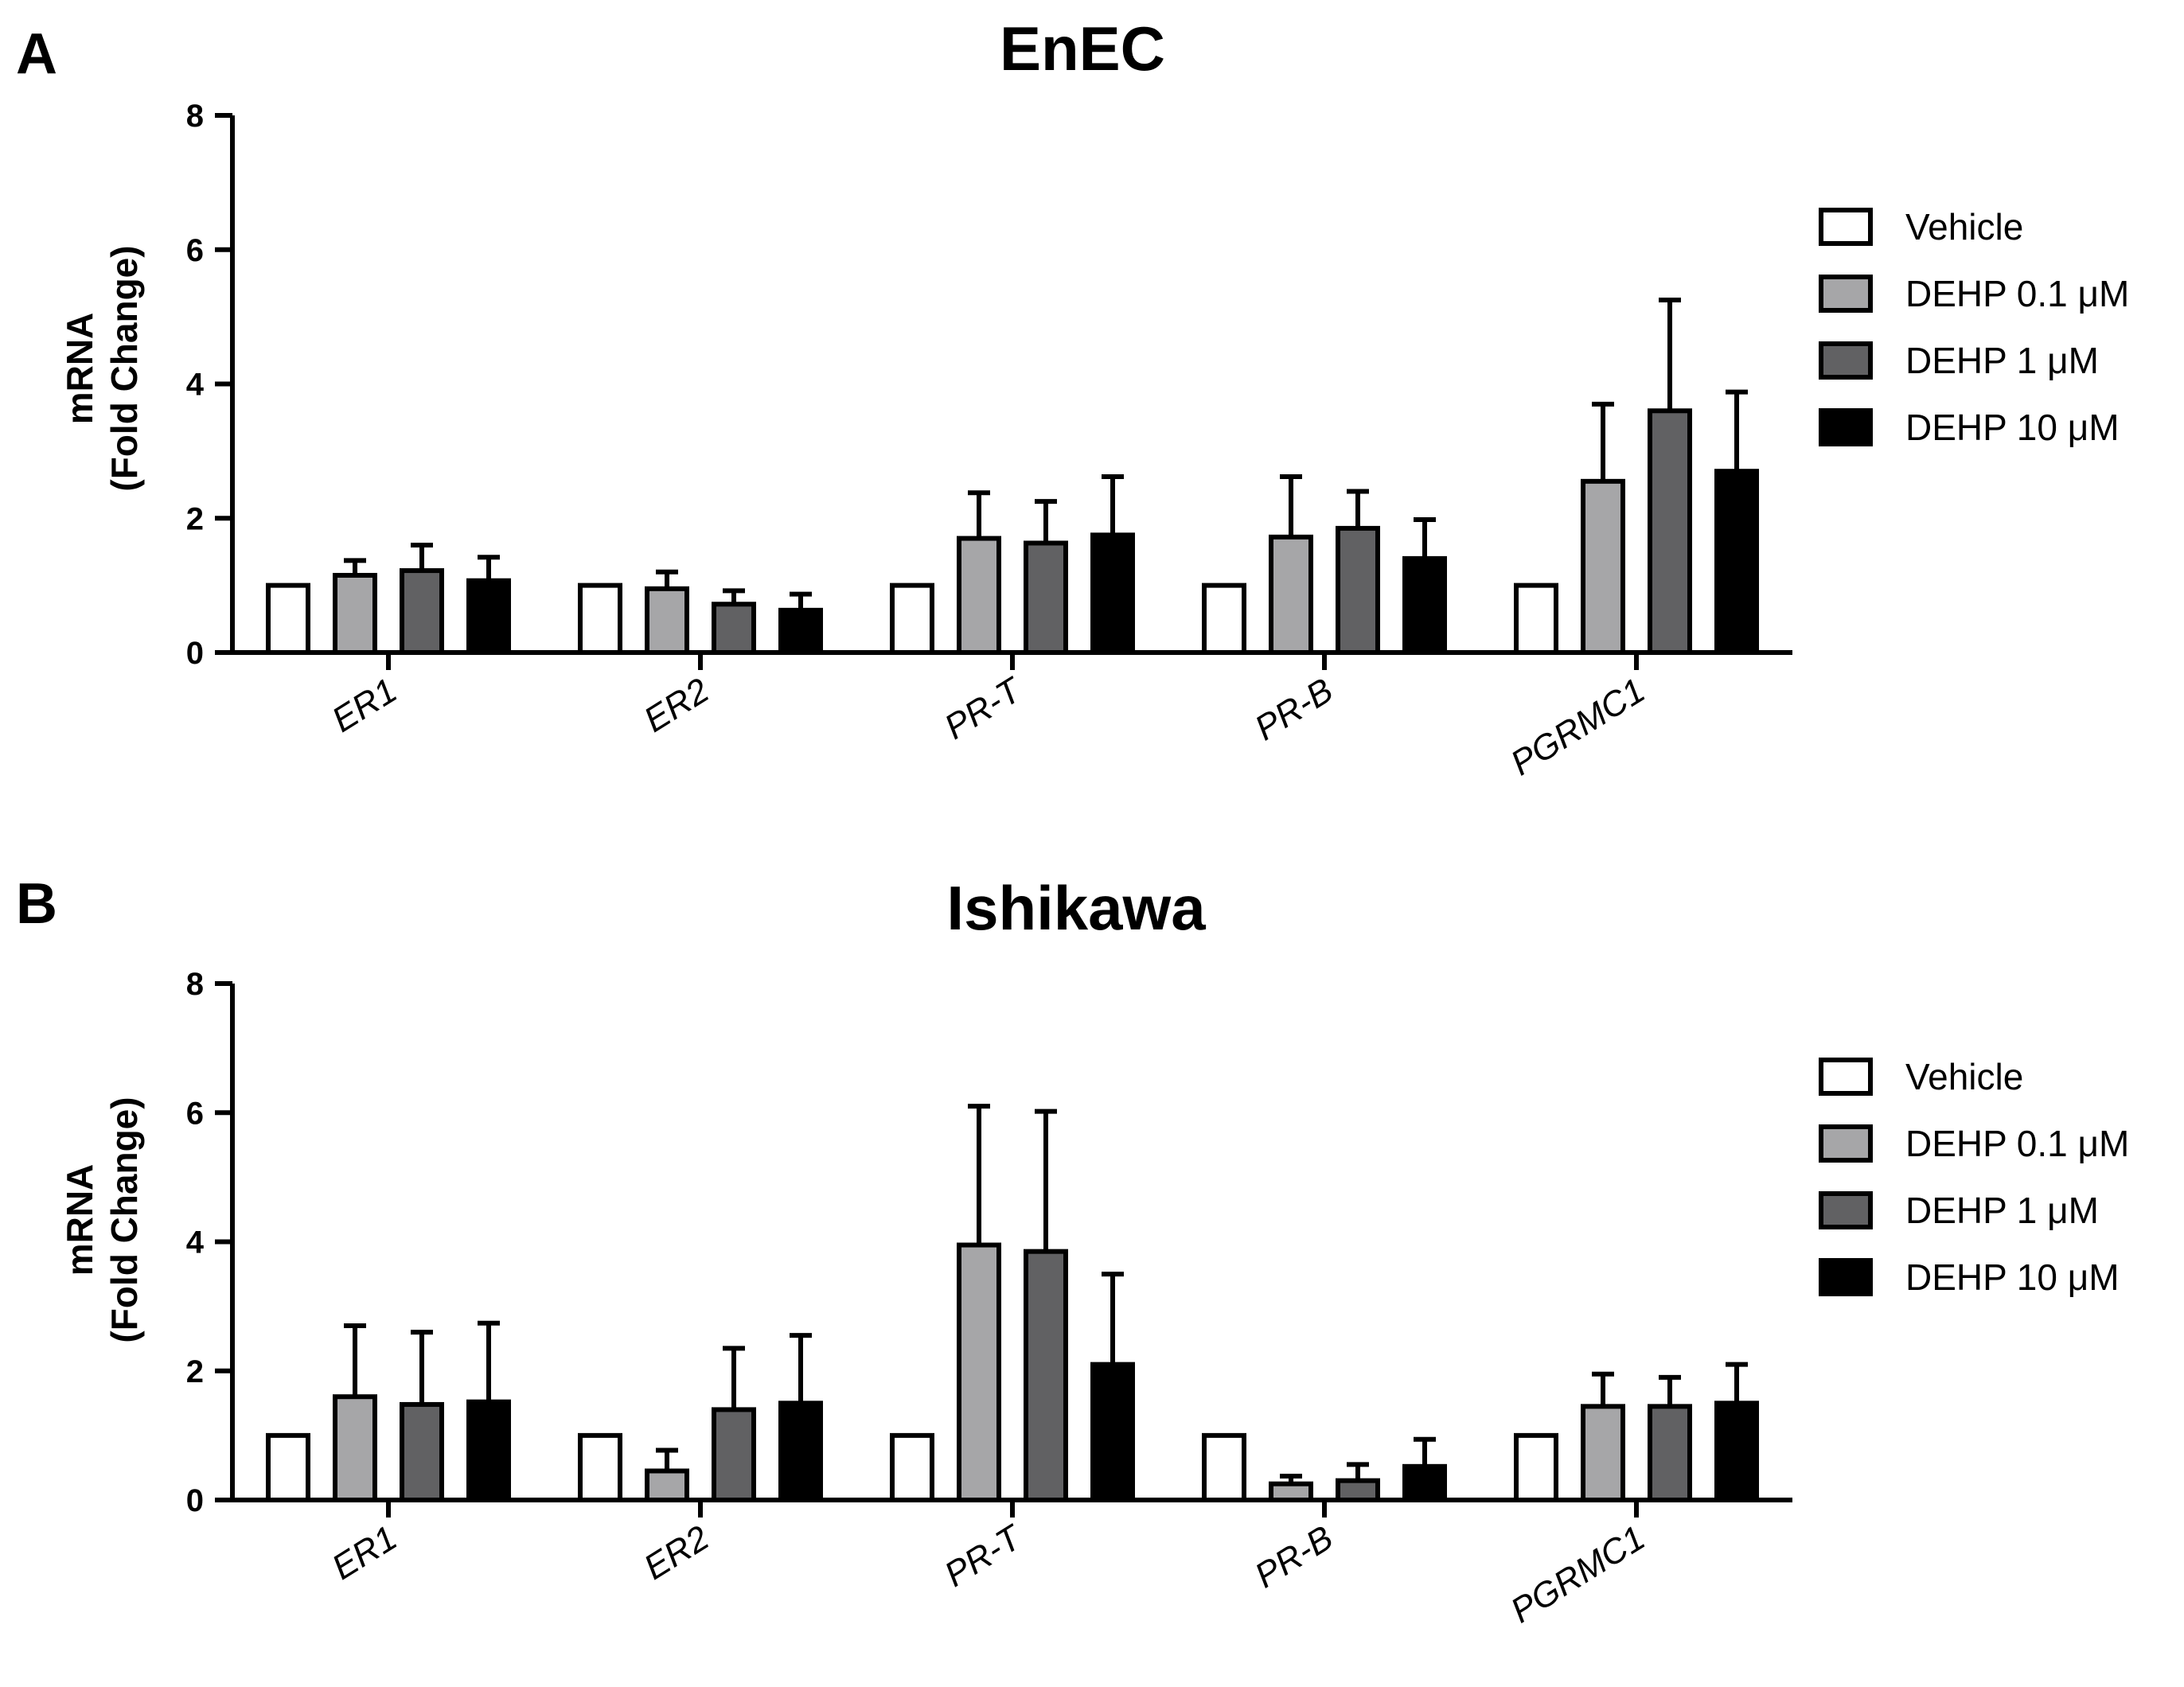 This screenshot has width=2184, height=1687. Describe the element at coordinates (1294, 709) in the screenshot. I see `x-tick-label-a-pr-b: PR-B` at that location.